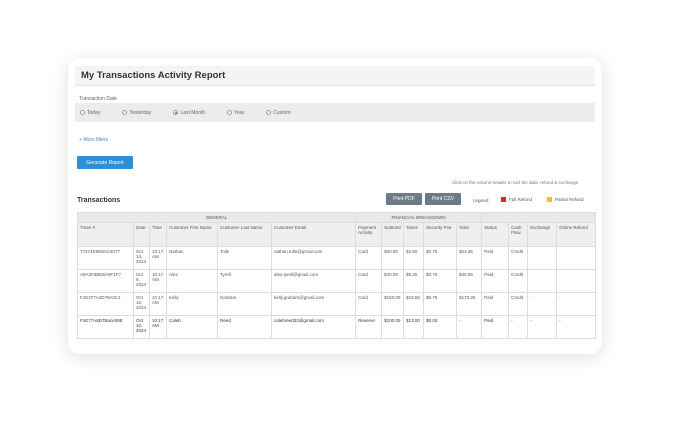  Describe the element at coordinates (141, 234) in the screenshot. I see `column-header: Date` at that location.